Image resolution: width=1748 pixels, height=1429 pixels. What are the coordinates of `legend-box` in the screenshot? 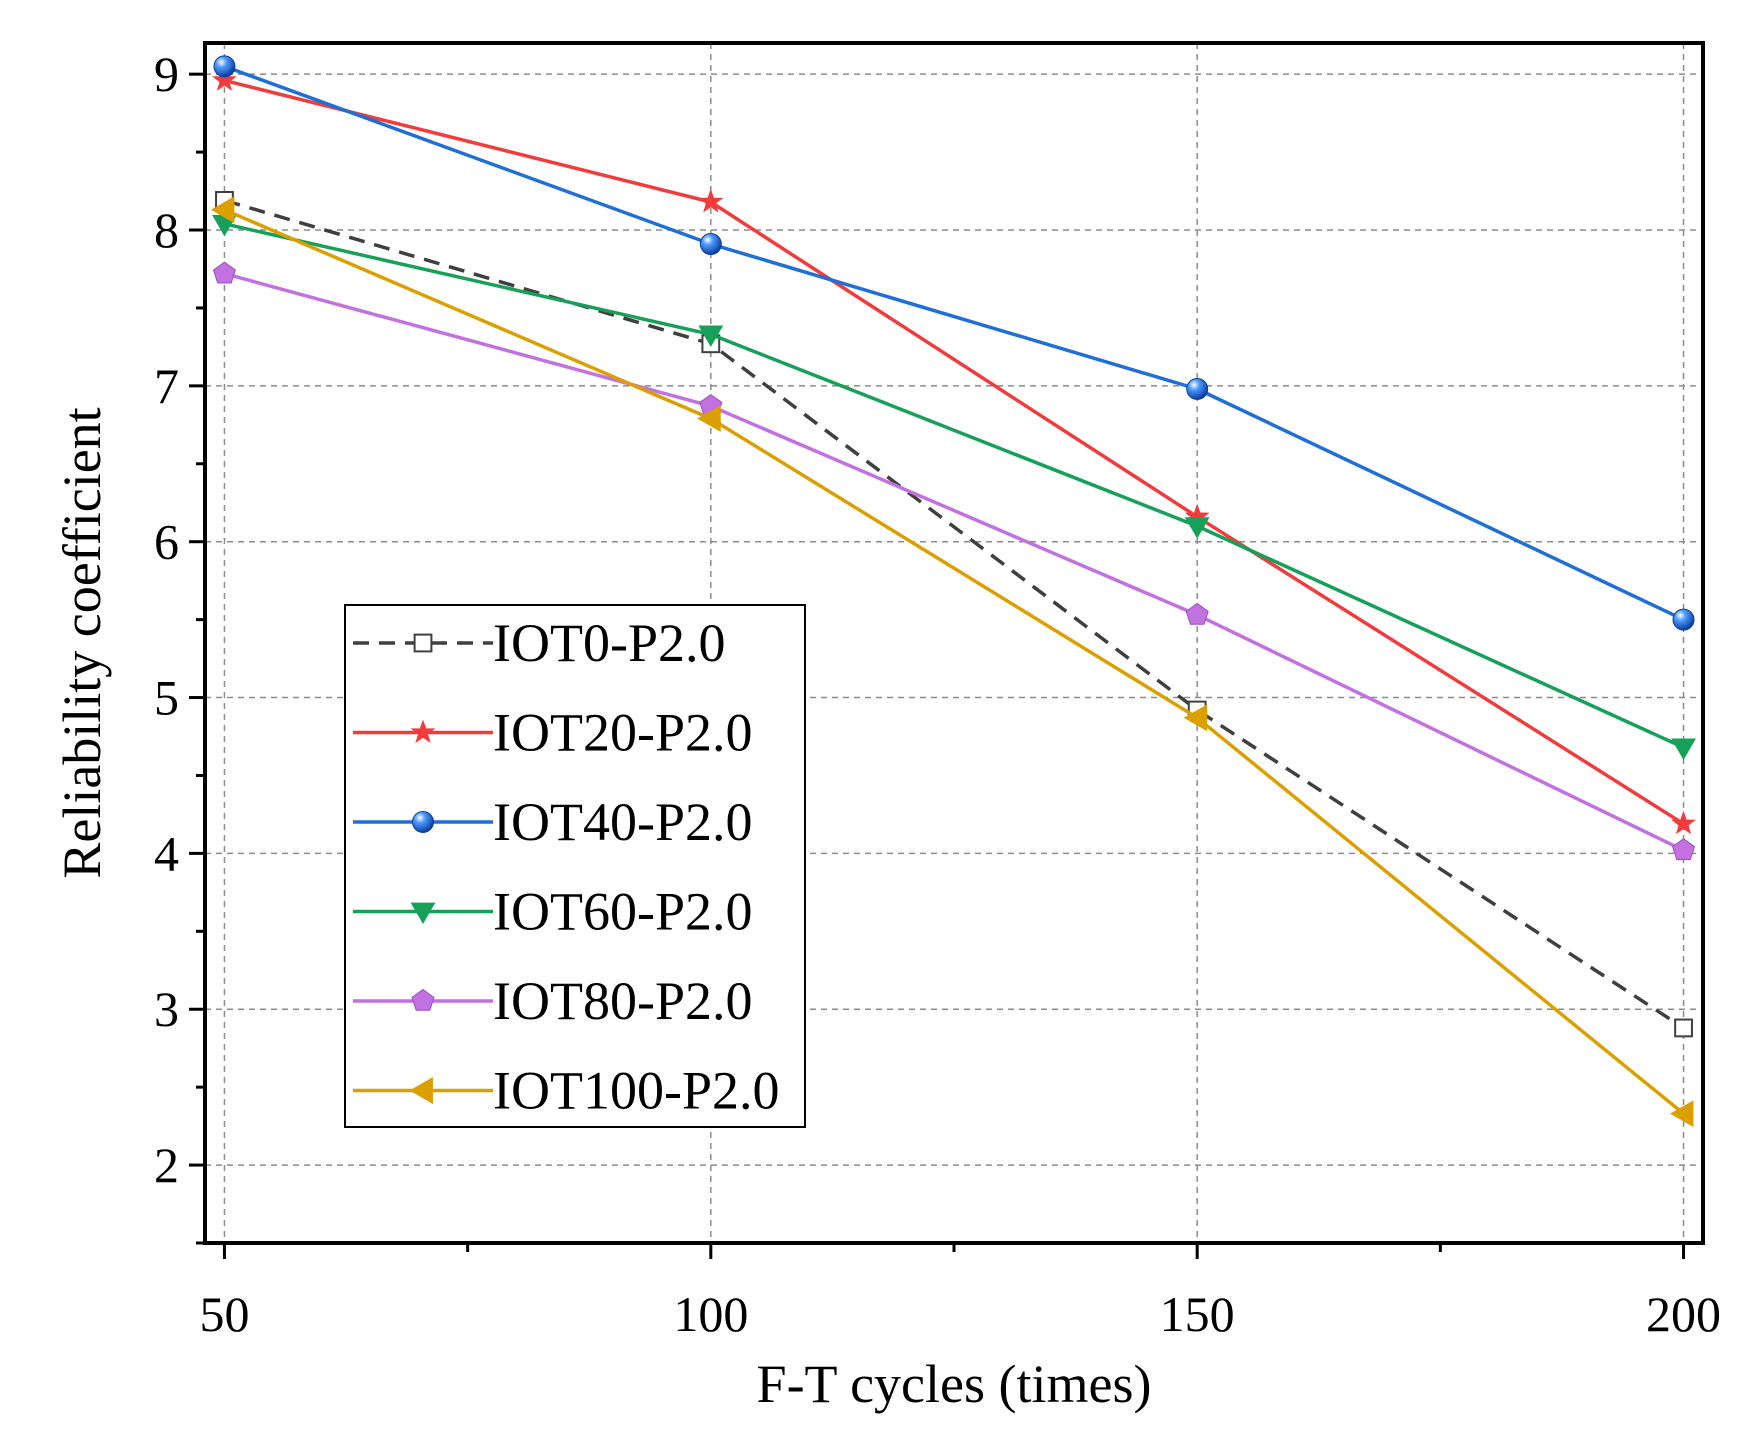 It's located at (575, 866).